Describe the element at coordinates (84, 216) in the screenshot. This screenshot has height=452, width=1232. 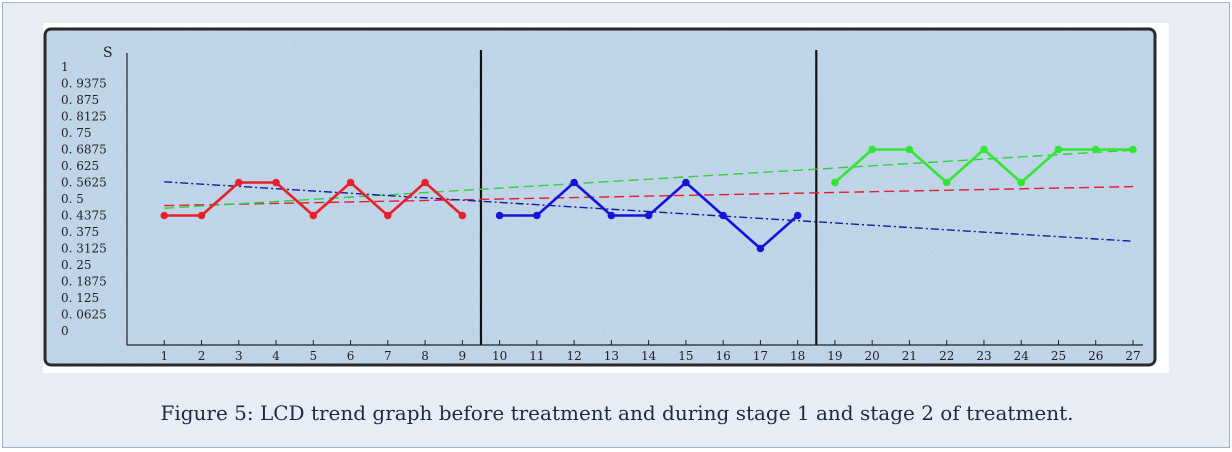
I see `y-tick-label: 0. 4375` at that location.